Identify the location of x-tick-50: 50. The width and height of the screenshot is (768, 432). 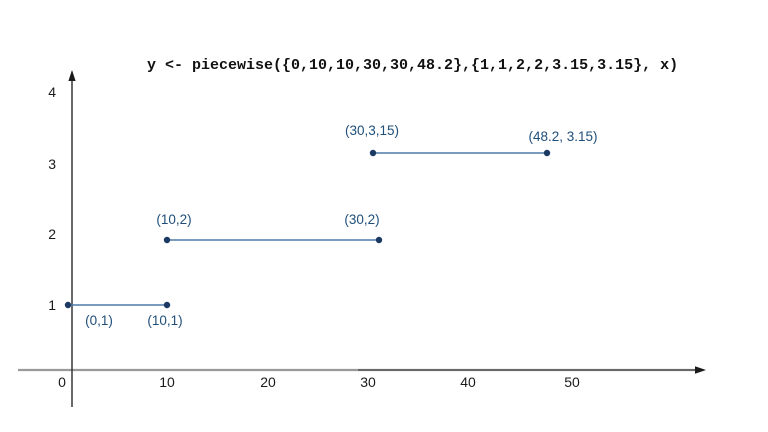
(572, 382).